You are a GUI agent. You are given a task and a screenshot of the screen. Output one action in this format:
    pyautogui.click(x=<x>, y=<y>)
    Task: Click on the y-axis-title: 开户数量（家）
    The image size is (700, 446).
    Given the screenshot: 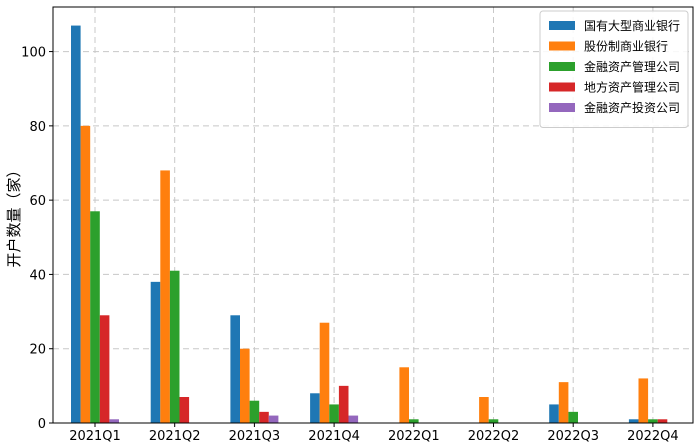 What is the action you would take?
    pyautogui.click(x=14, y=214)
    